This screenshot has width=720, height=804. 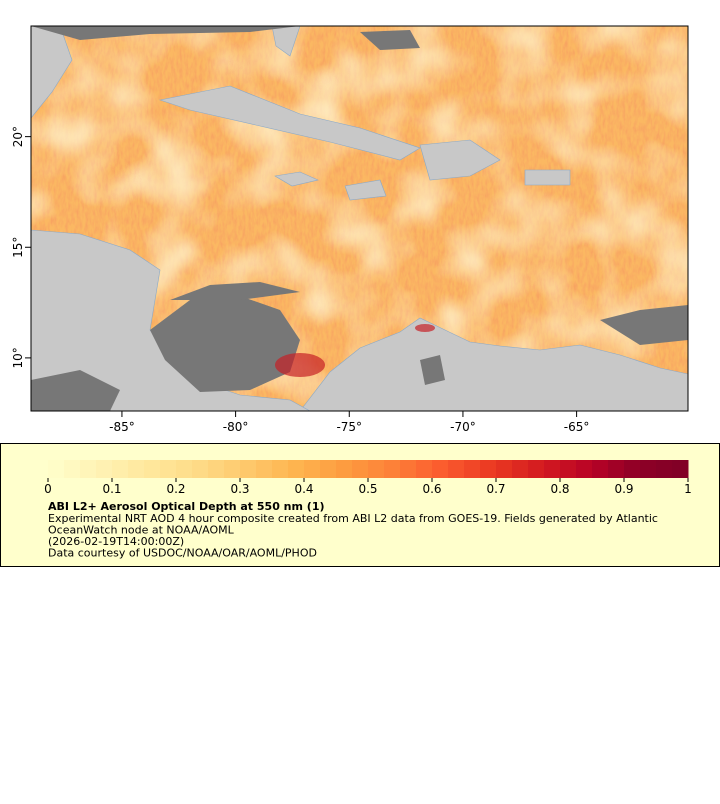 I want to click on y-tick-label: 10°, so click(x=18, y=357).